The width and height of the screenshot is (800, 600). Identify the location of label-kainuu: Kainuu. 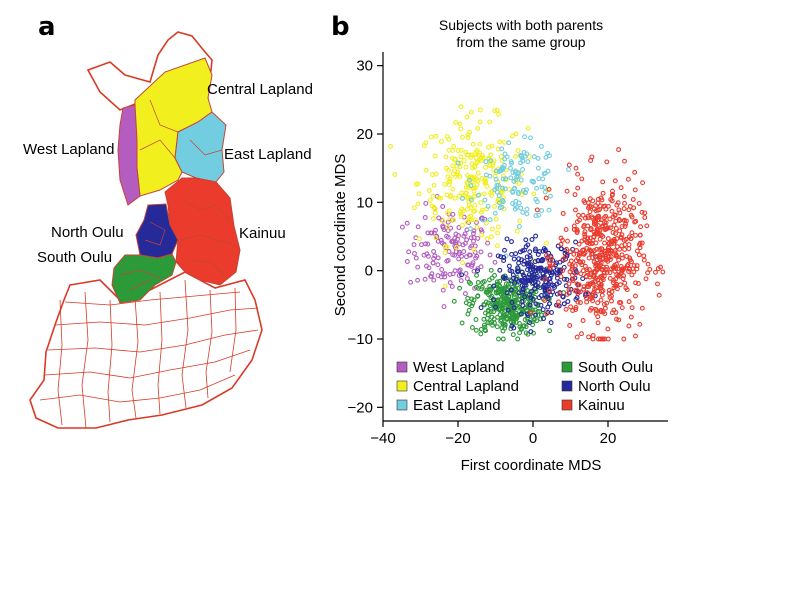
(262, 233).